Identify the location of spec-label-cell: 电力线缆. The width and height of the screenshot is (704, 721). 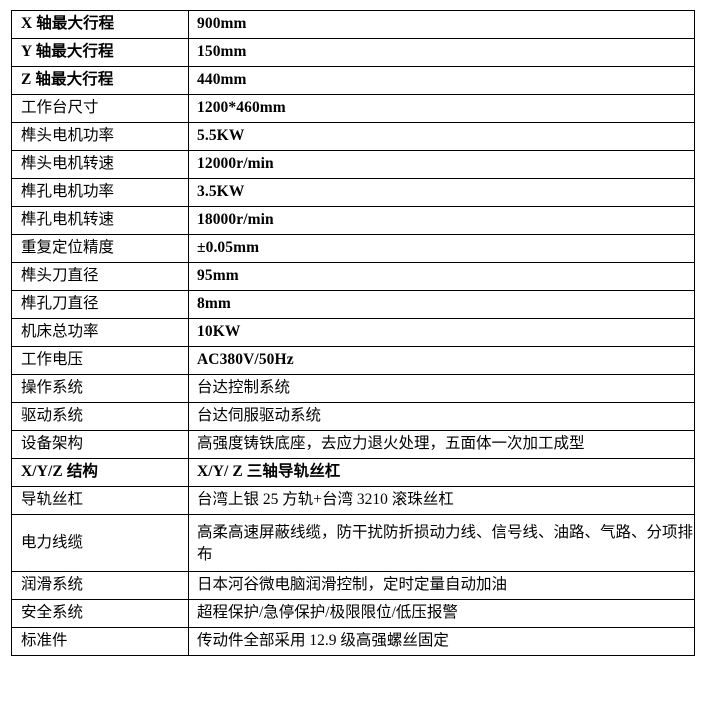
(100, 543).